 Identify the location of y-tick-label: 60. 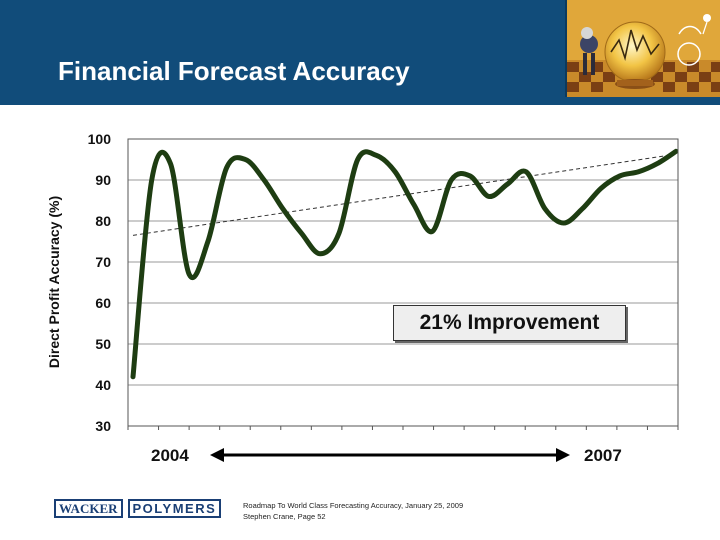
(103, 303).